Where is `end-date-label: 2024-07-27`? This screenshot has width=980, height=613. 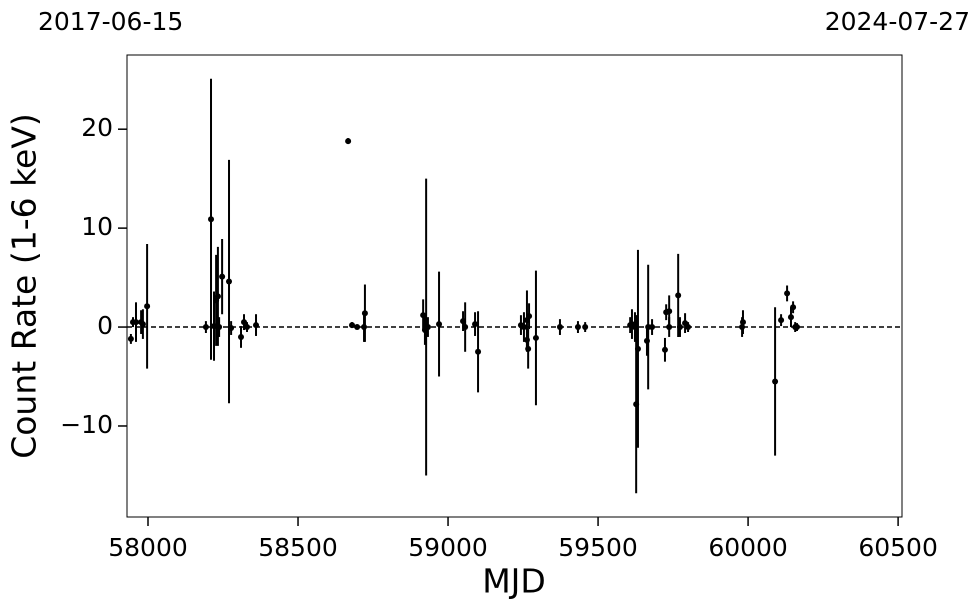 end-date-label: 2024-07-27 is located at coordinates (897, 21).